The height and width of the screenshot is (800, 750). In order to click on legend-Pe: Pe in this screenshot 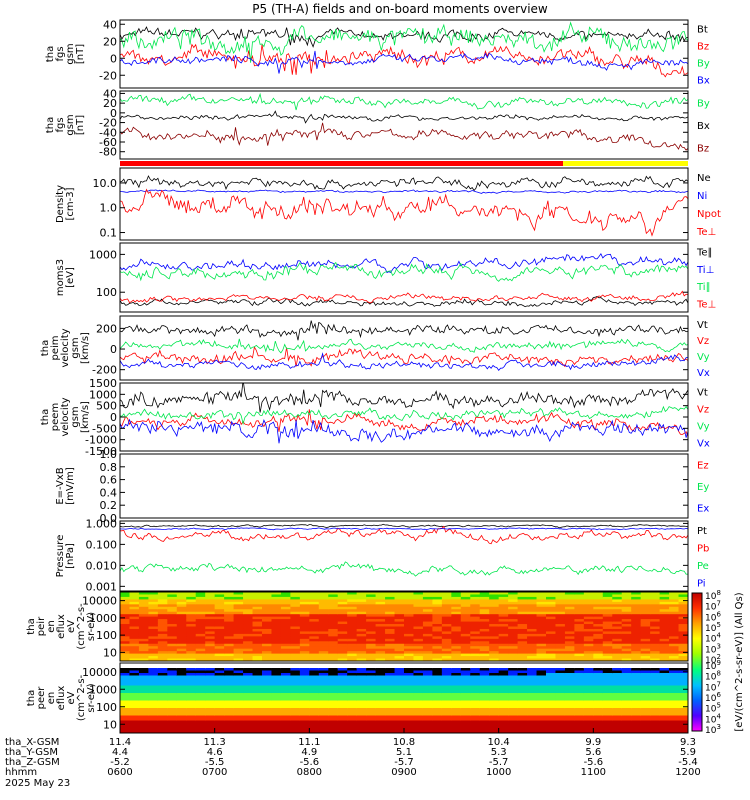, I will do `click(703, 566)`.